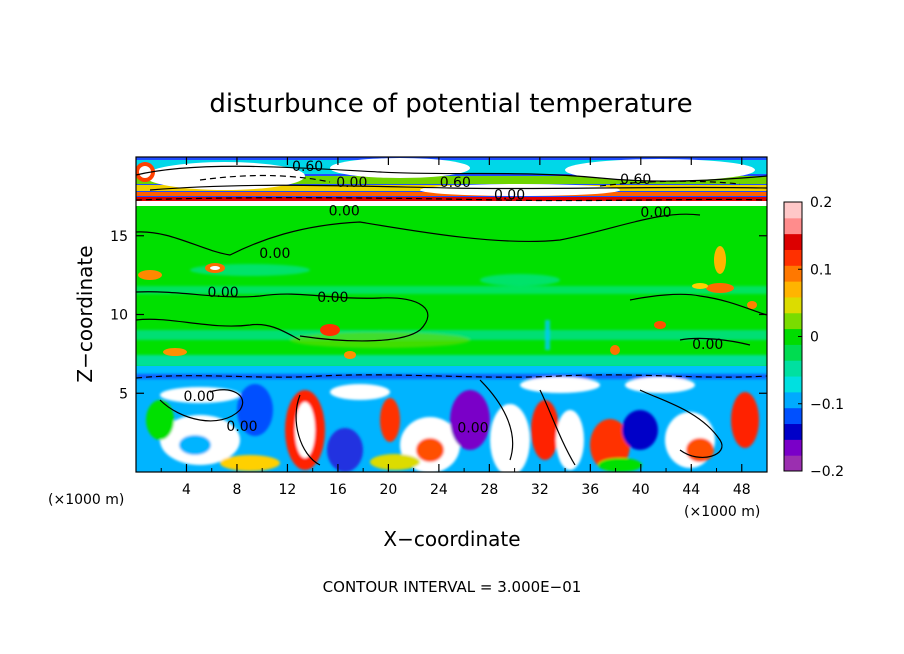  What do you see at coordinates (85, 313) in the screenshot?
I see `y-axis-label: Z−coordinate` at bounding box center [85, 313].